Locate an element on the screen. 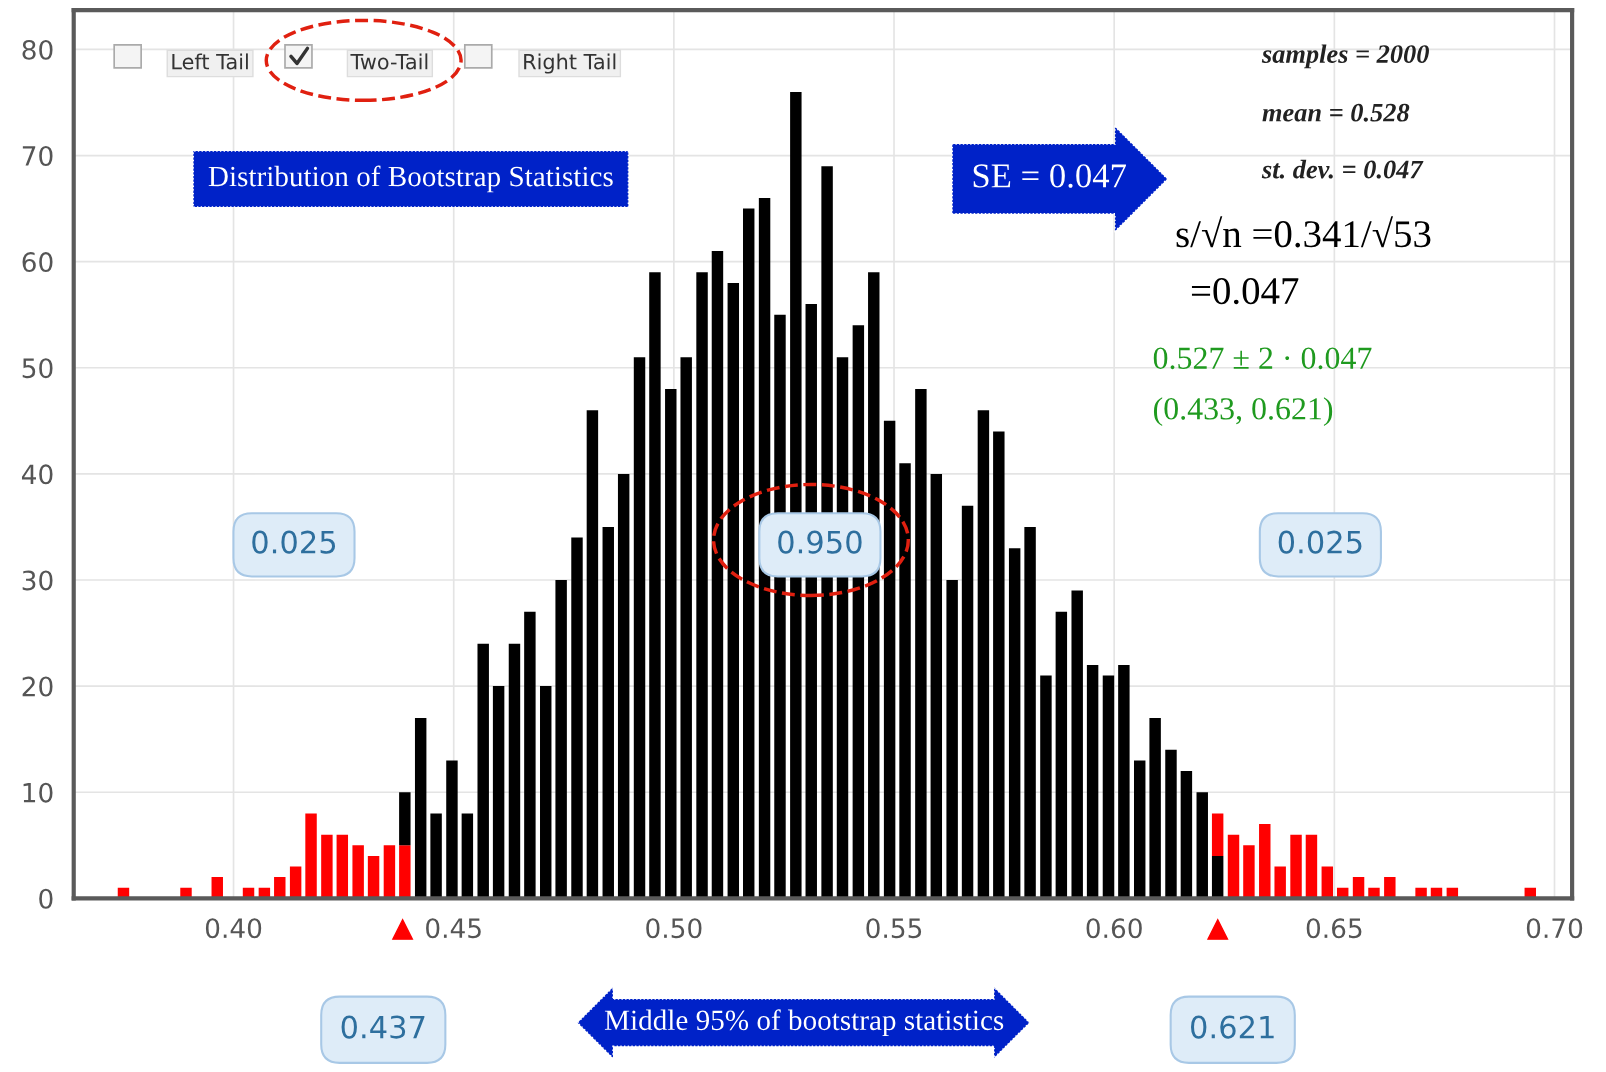 Image resolution: width=1606 pixels, height=1072 pixels. y-tick-label: 10 is located at coordinates (38, 792).